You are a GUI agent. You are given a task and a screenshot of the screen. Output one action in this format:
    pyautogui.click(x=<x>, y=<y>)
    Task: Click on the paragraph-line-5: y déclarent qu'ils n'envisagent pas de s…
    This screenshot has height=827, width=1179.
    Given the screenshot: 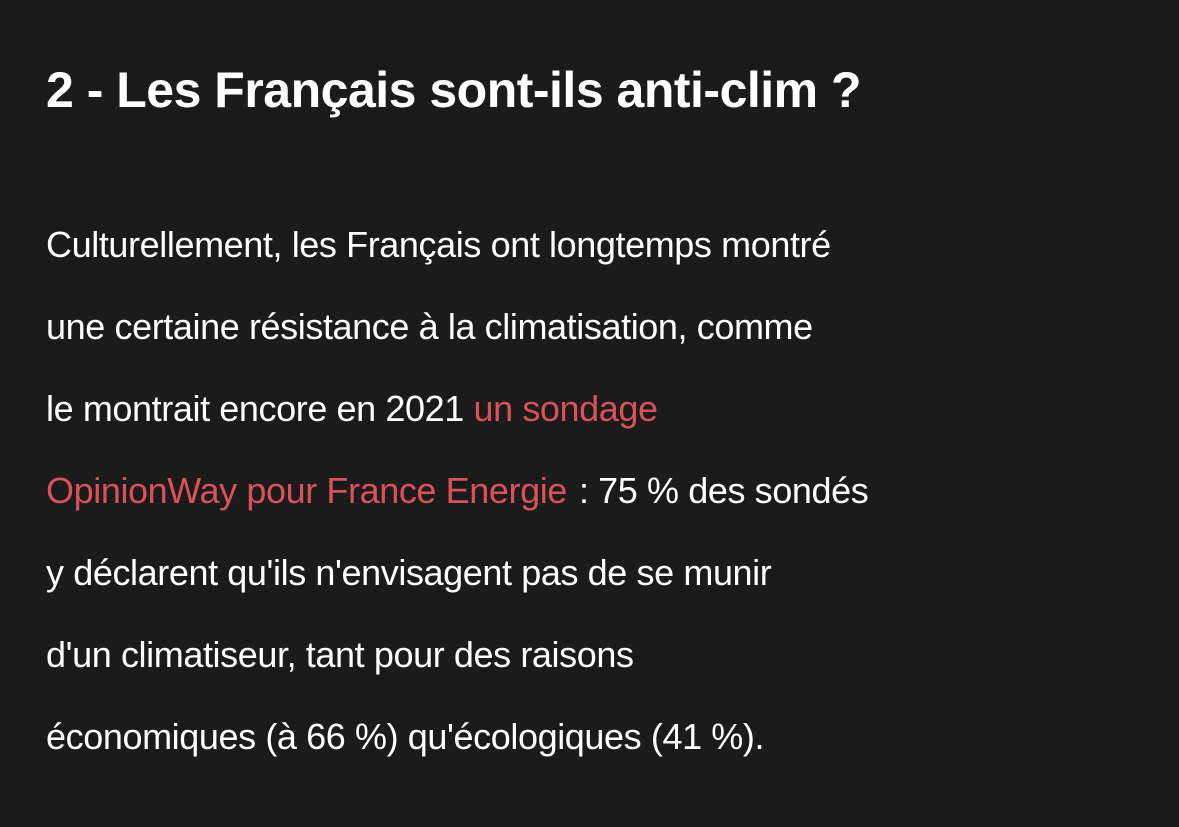 What is the action you would take?
    pyautogui.click(x=409, y=572)
    